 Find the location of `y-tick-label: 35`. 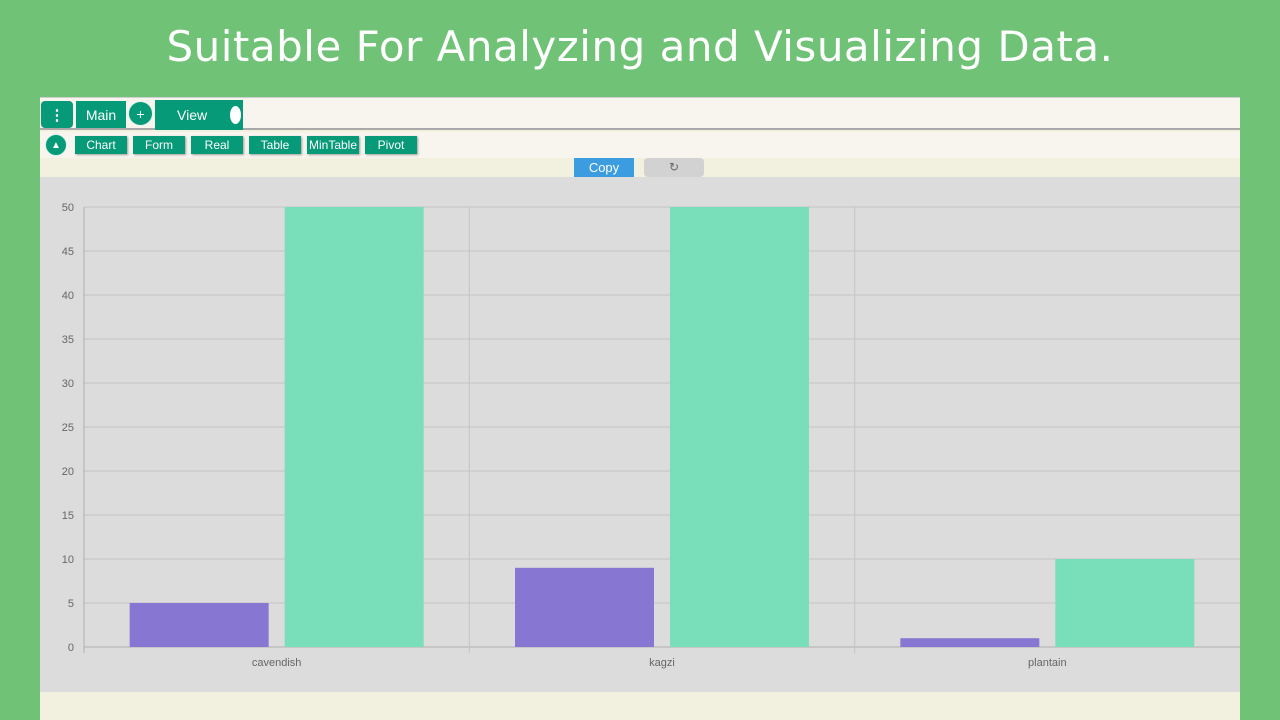

y-tick-label: 35 is located at coordinates (68, 340).